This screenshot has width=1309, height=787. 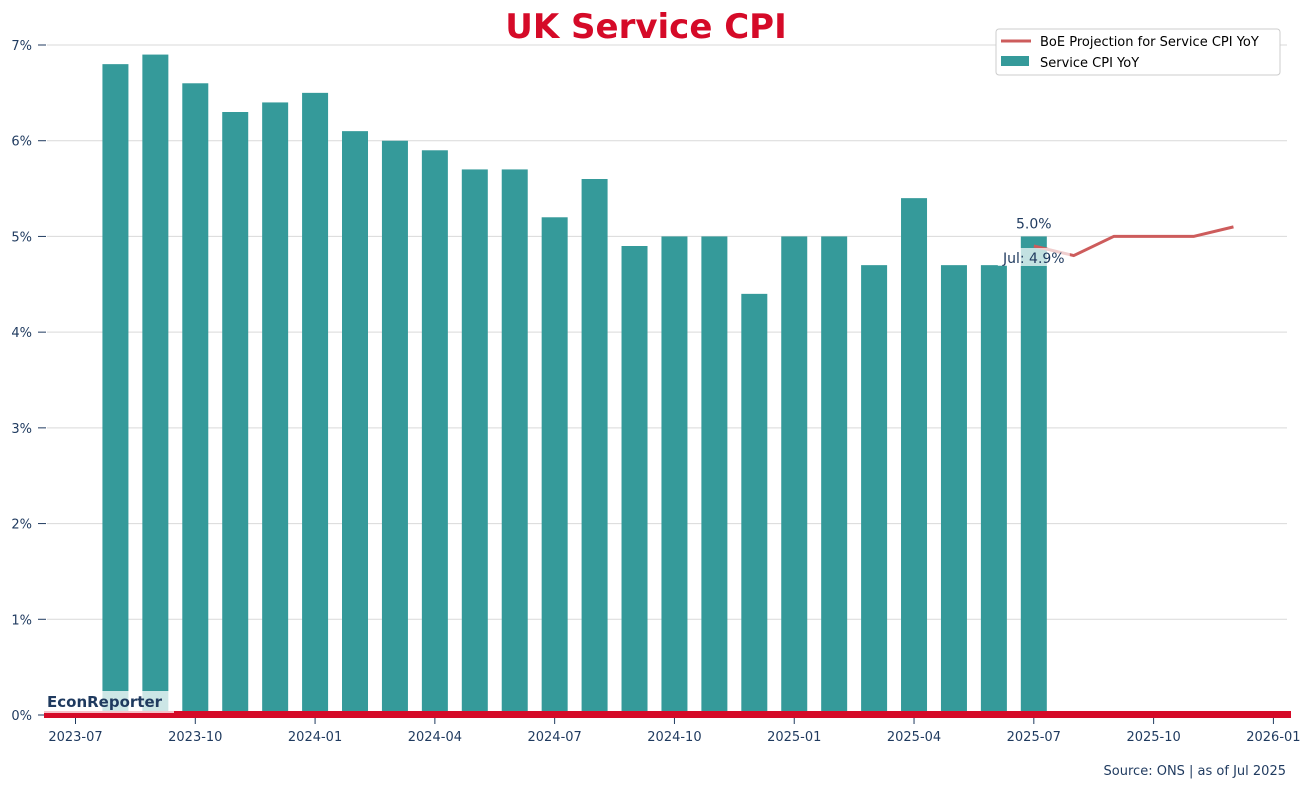 I want to click on x-tick-label: 2026-01, so click(x=1273, y=737).